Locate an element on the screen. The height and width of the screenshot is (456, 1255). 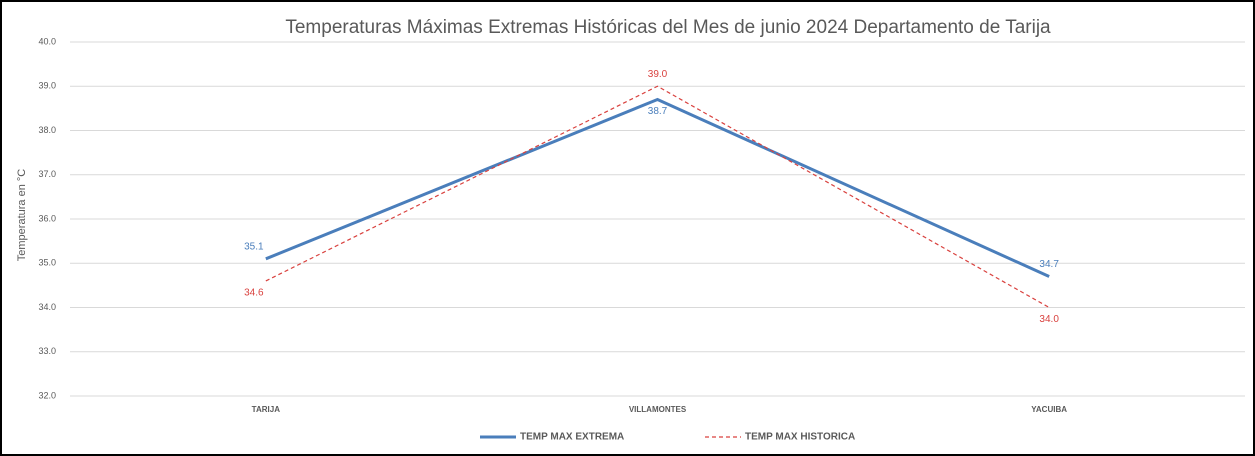
y-tick-label: 33.0 is located at coordinates (47, 351).